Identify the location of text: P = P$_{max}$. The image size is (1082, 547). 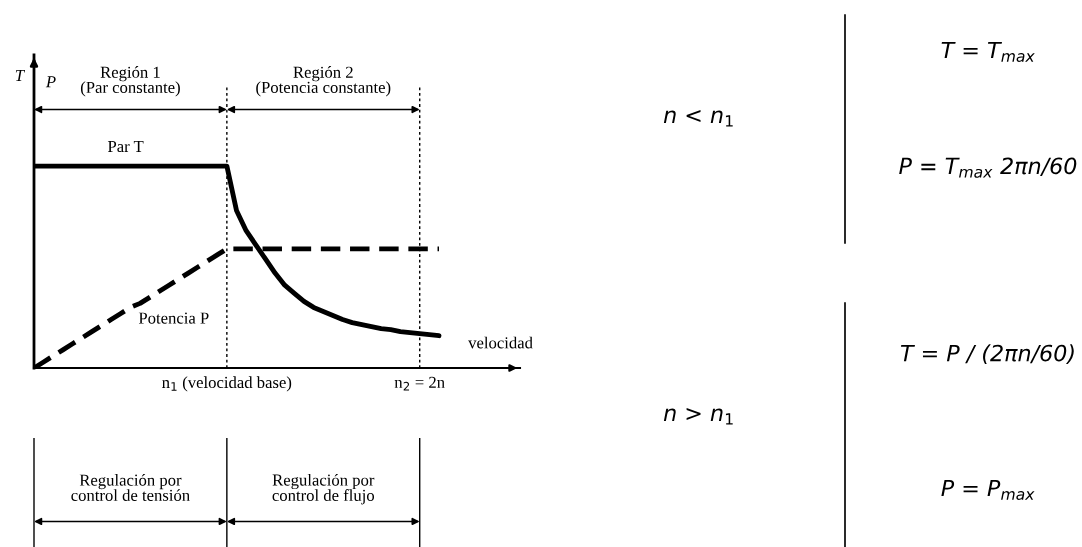
(988, 489).